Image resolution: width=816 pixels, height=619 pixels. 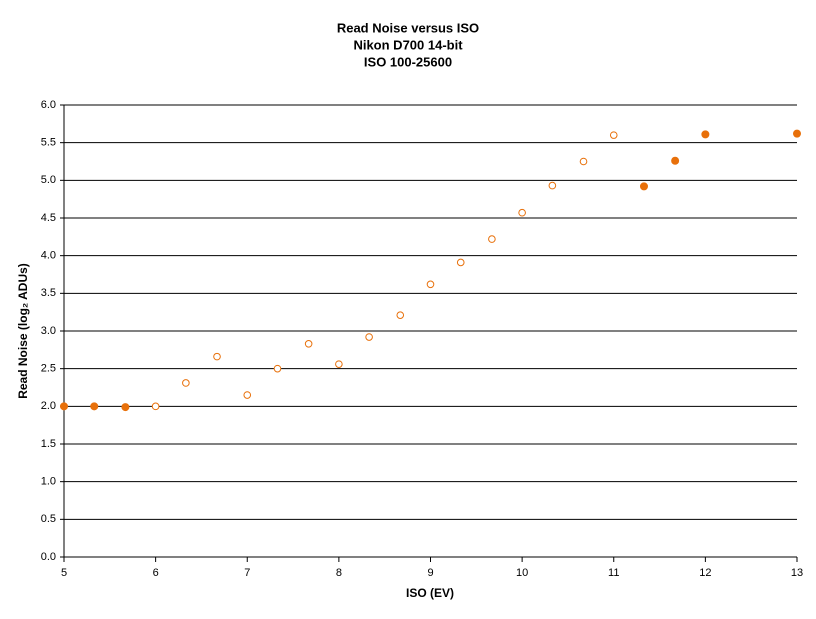 What do you see at coordinates (48, 557) in the screenshot?
I see `y-tick-label: 0.0` at bounding box center [48, 557].